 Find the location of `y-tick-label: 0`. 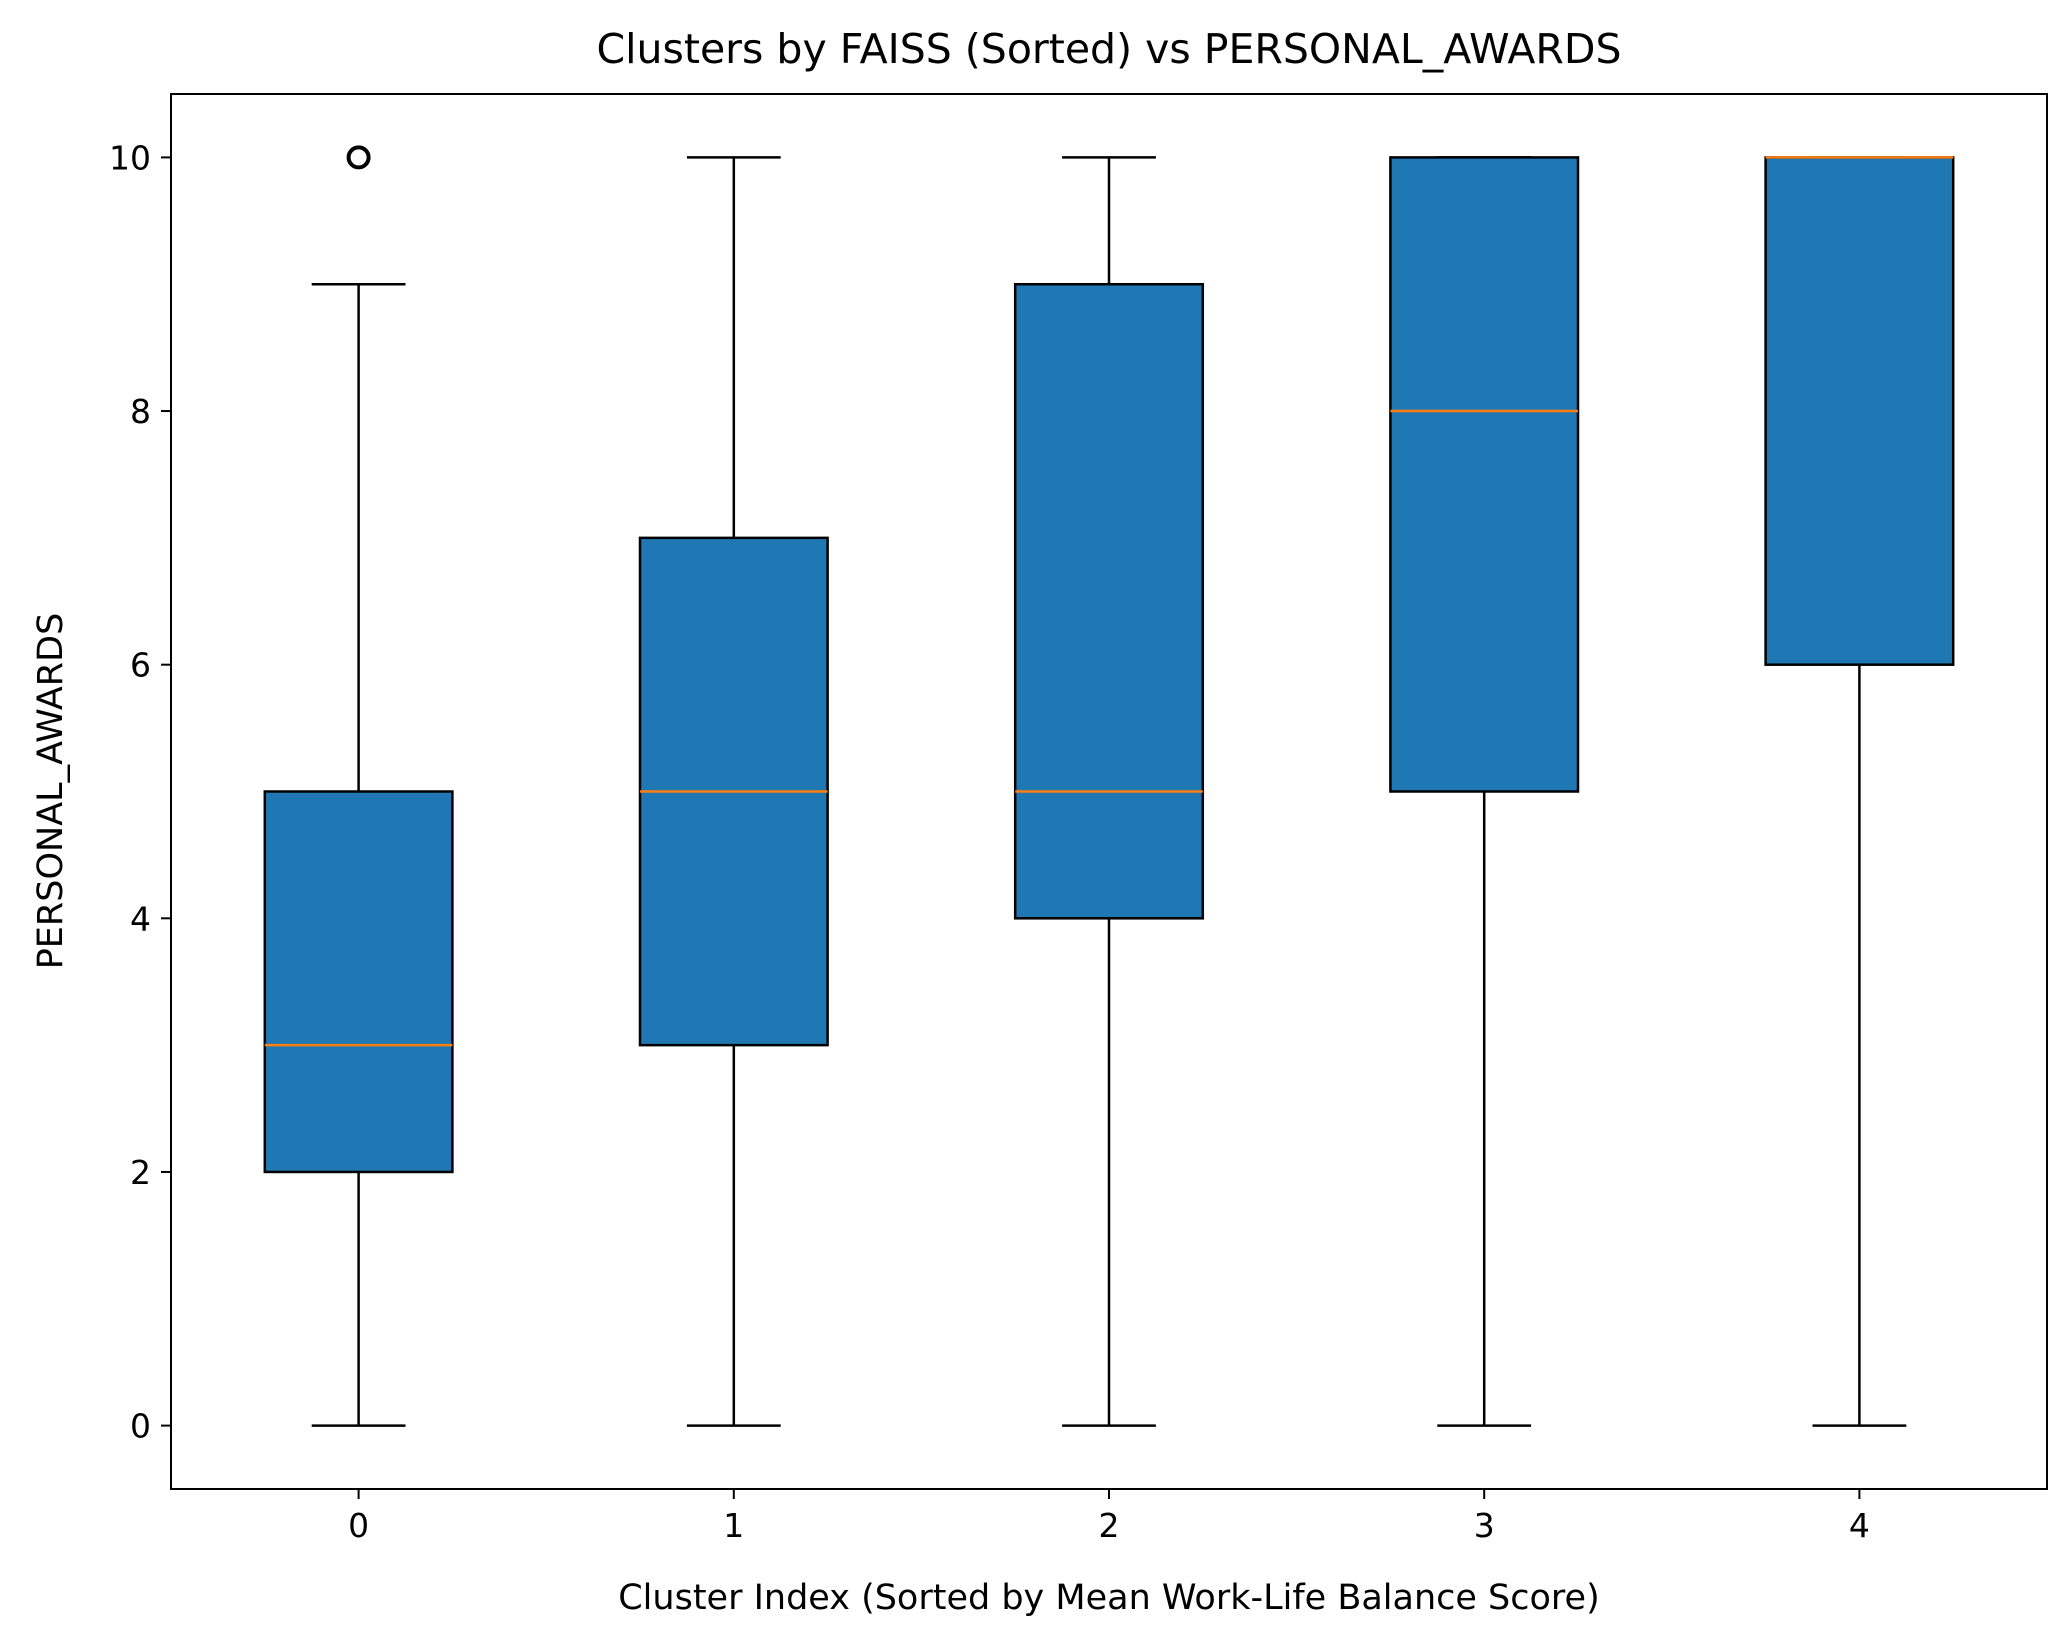

y-tick-label: 0 is located at coordinates (140, 1426).